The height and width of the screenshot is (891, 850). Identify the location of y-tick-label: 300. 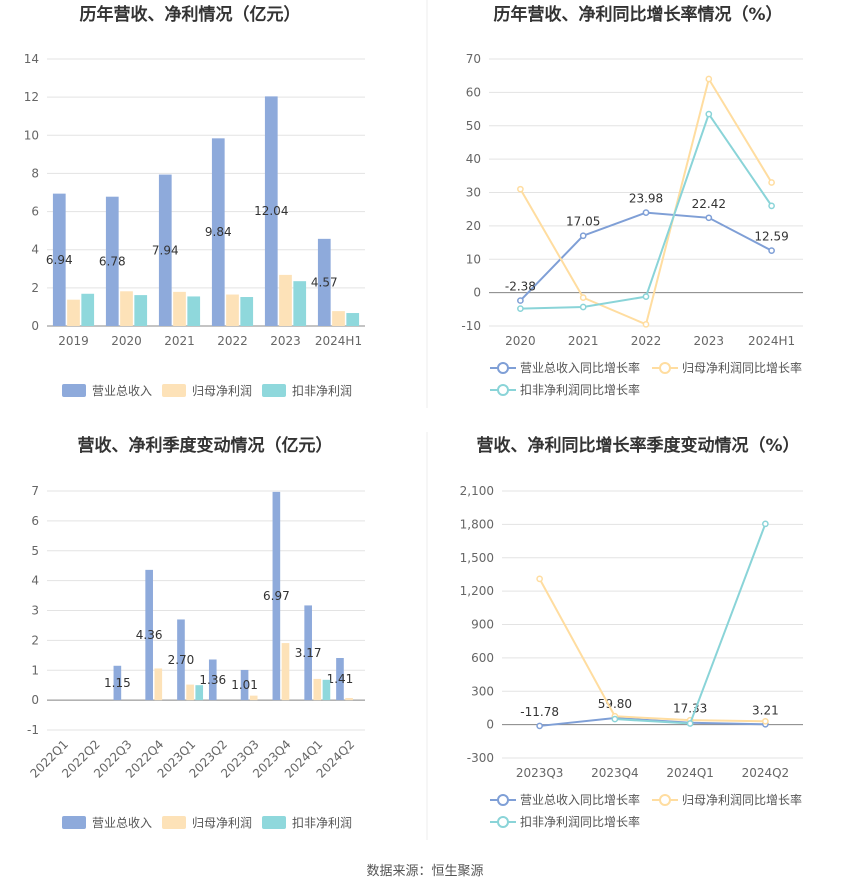
(482, 691).